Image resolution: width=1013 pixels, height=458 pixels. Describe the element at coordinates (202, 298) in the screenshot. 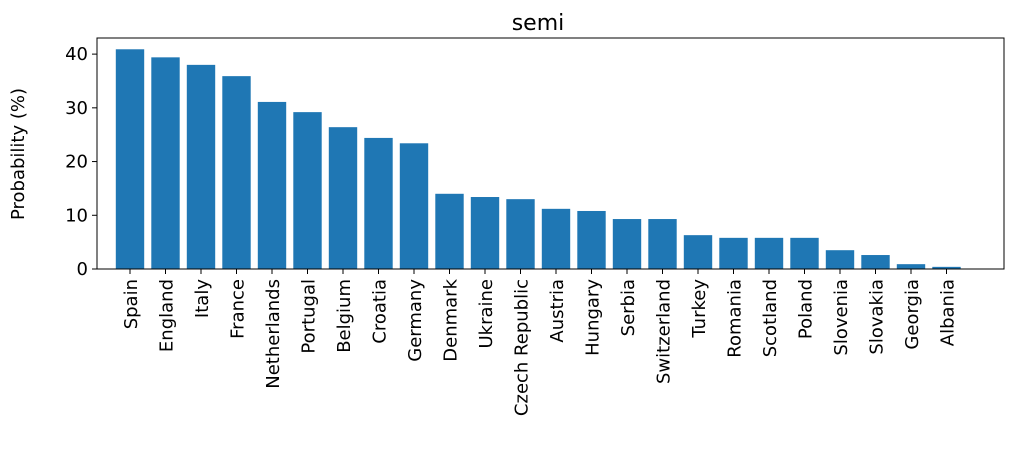

I see `x-tick-label: Italy` at that location.